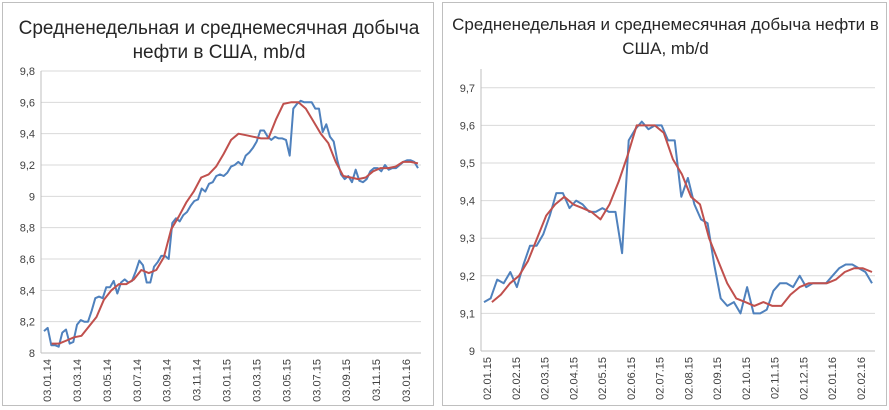  I want to click on x-tick-label: 03.07.15, so click(317, 380).